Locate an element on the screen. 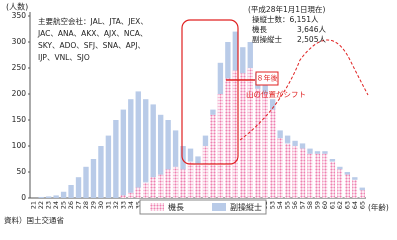 The image size is (397, 240). x-tick-label: 34 is located at coordinates (131, 205).